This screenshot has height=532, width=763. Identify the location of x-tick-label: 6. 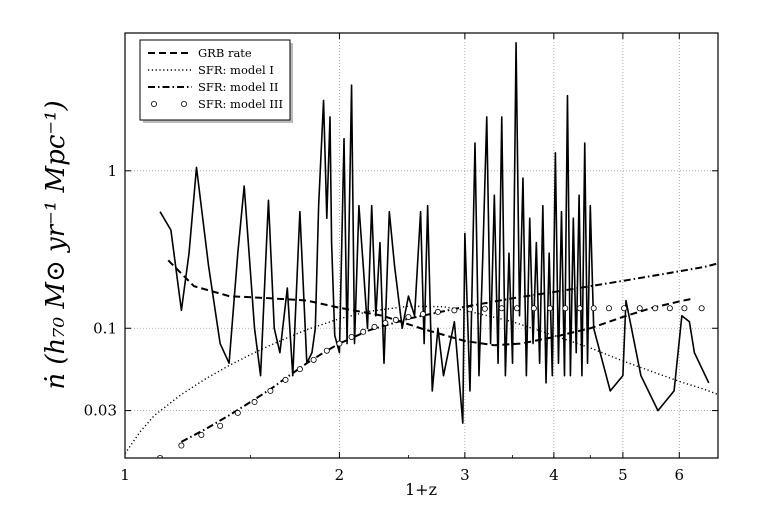
(680, 475).